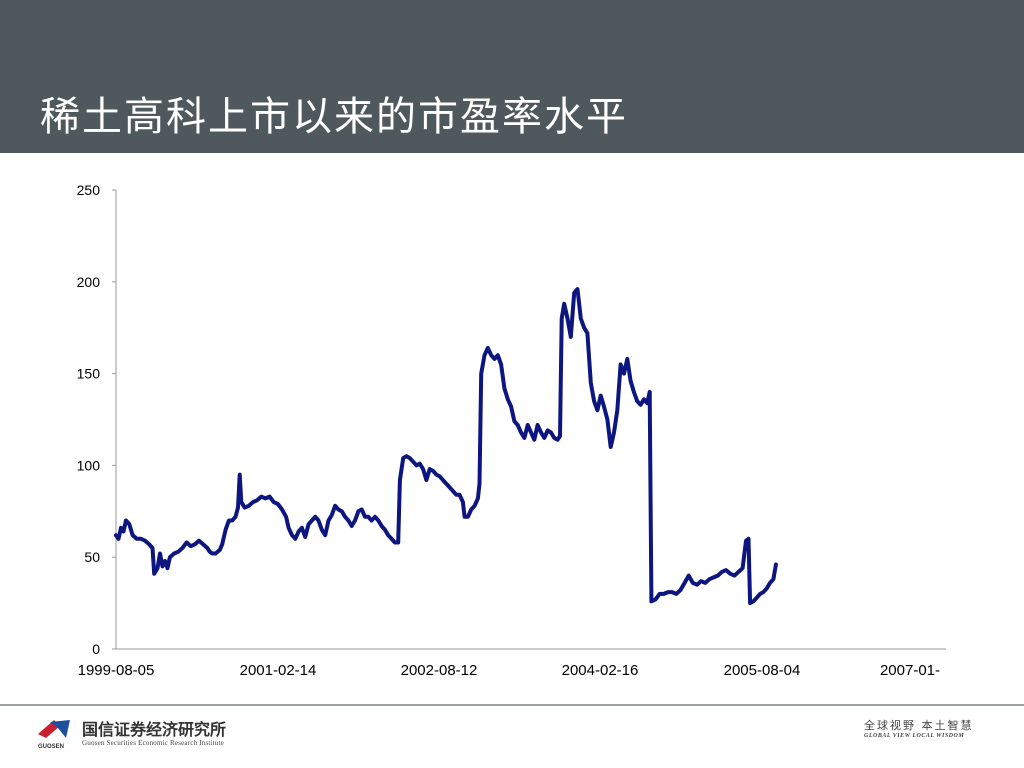 Image resolution: width=1024 pixels, height=768 pixels. I want to click on org-name-cn: 国信证券经济研究所, so click(154, 729).